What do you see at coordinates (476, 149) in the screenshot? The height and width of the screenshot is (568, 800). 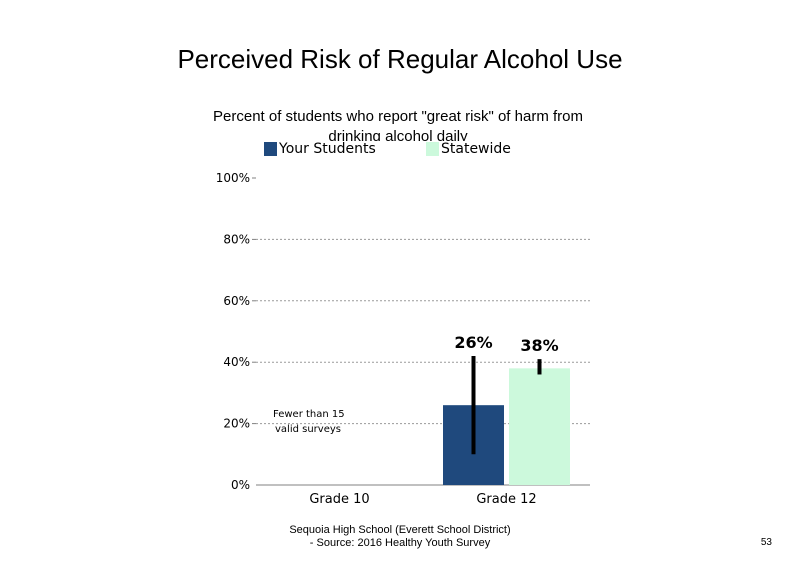 I see `legend-label-statewide: Statewide` at bounding box center [476, 149].